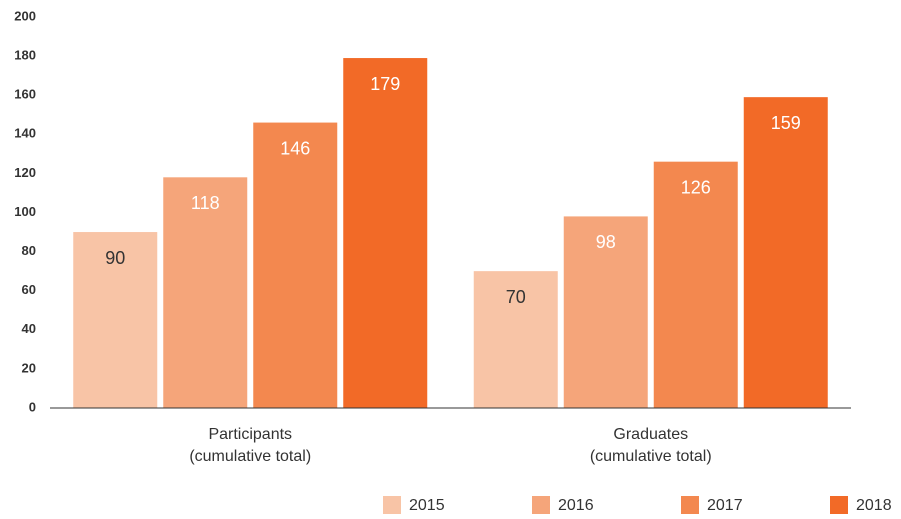 The width and height of the screenshot is (901, 519). What do you see at coordinates (25, 172) in the screenshot?
I see `y-tick-label: 120` at bounding box center [25, 172].